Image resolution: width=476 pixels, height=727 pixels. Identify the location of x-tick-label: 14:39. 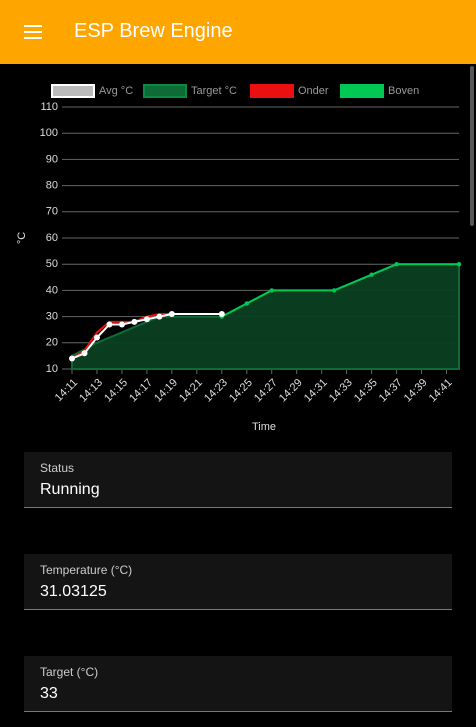
(416, 391).